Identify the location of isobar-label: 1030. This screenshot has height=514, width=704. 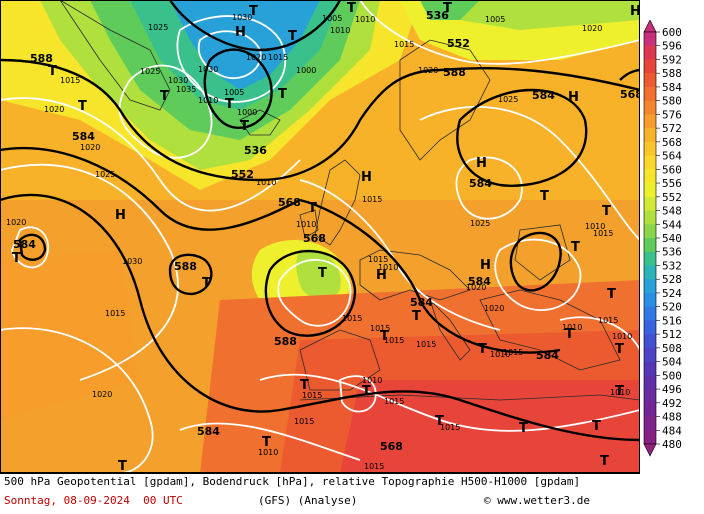
(178, 80).